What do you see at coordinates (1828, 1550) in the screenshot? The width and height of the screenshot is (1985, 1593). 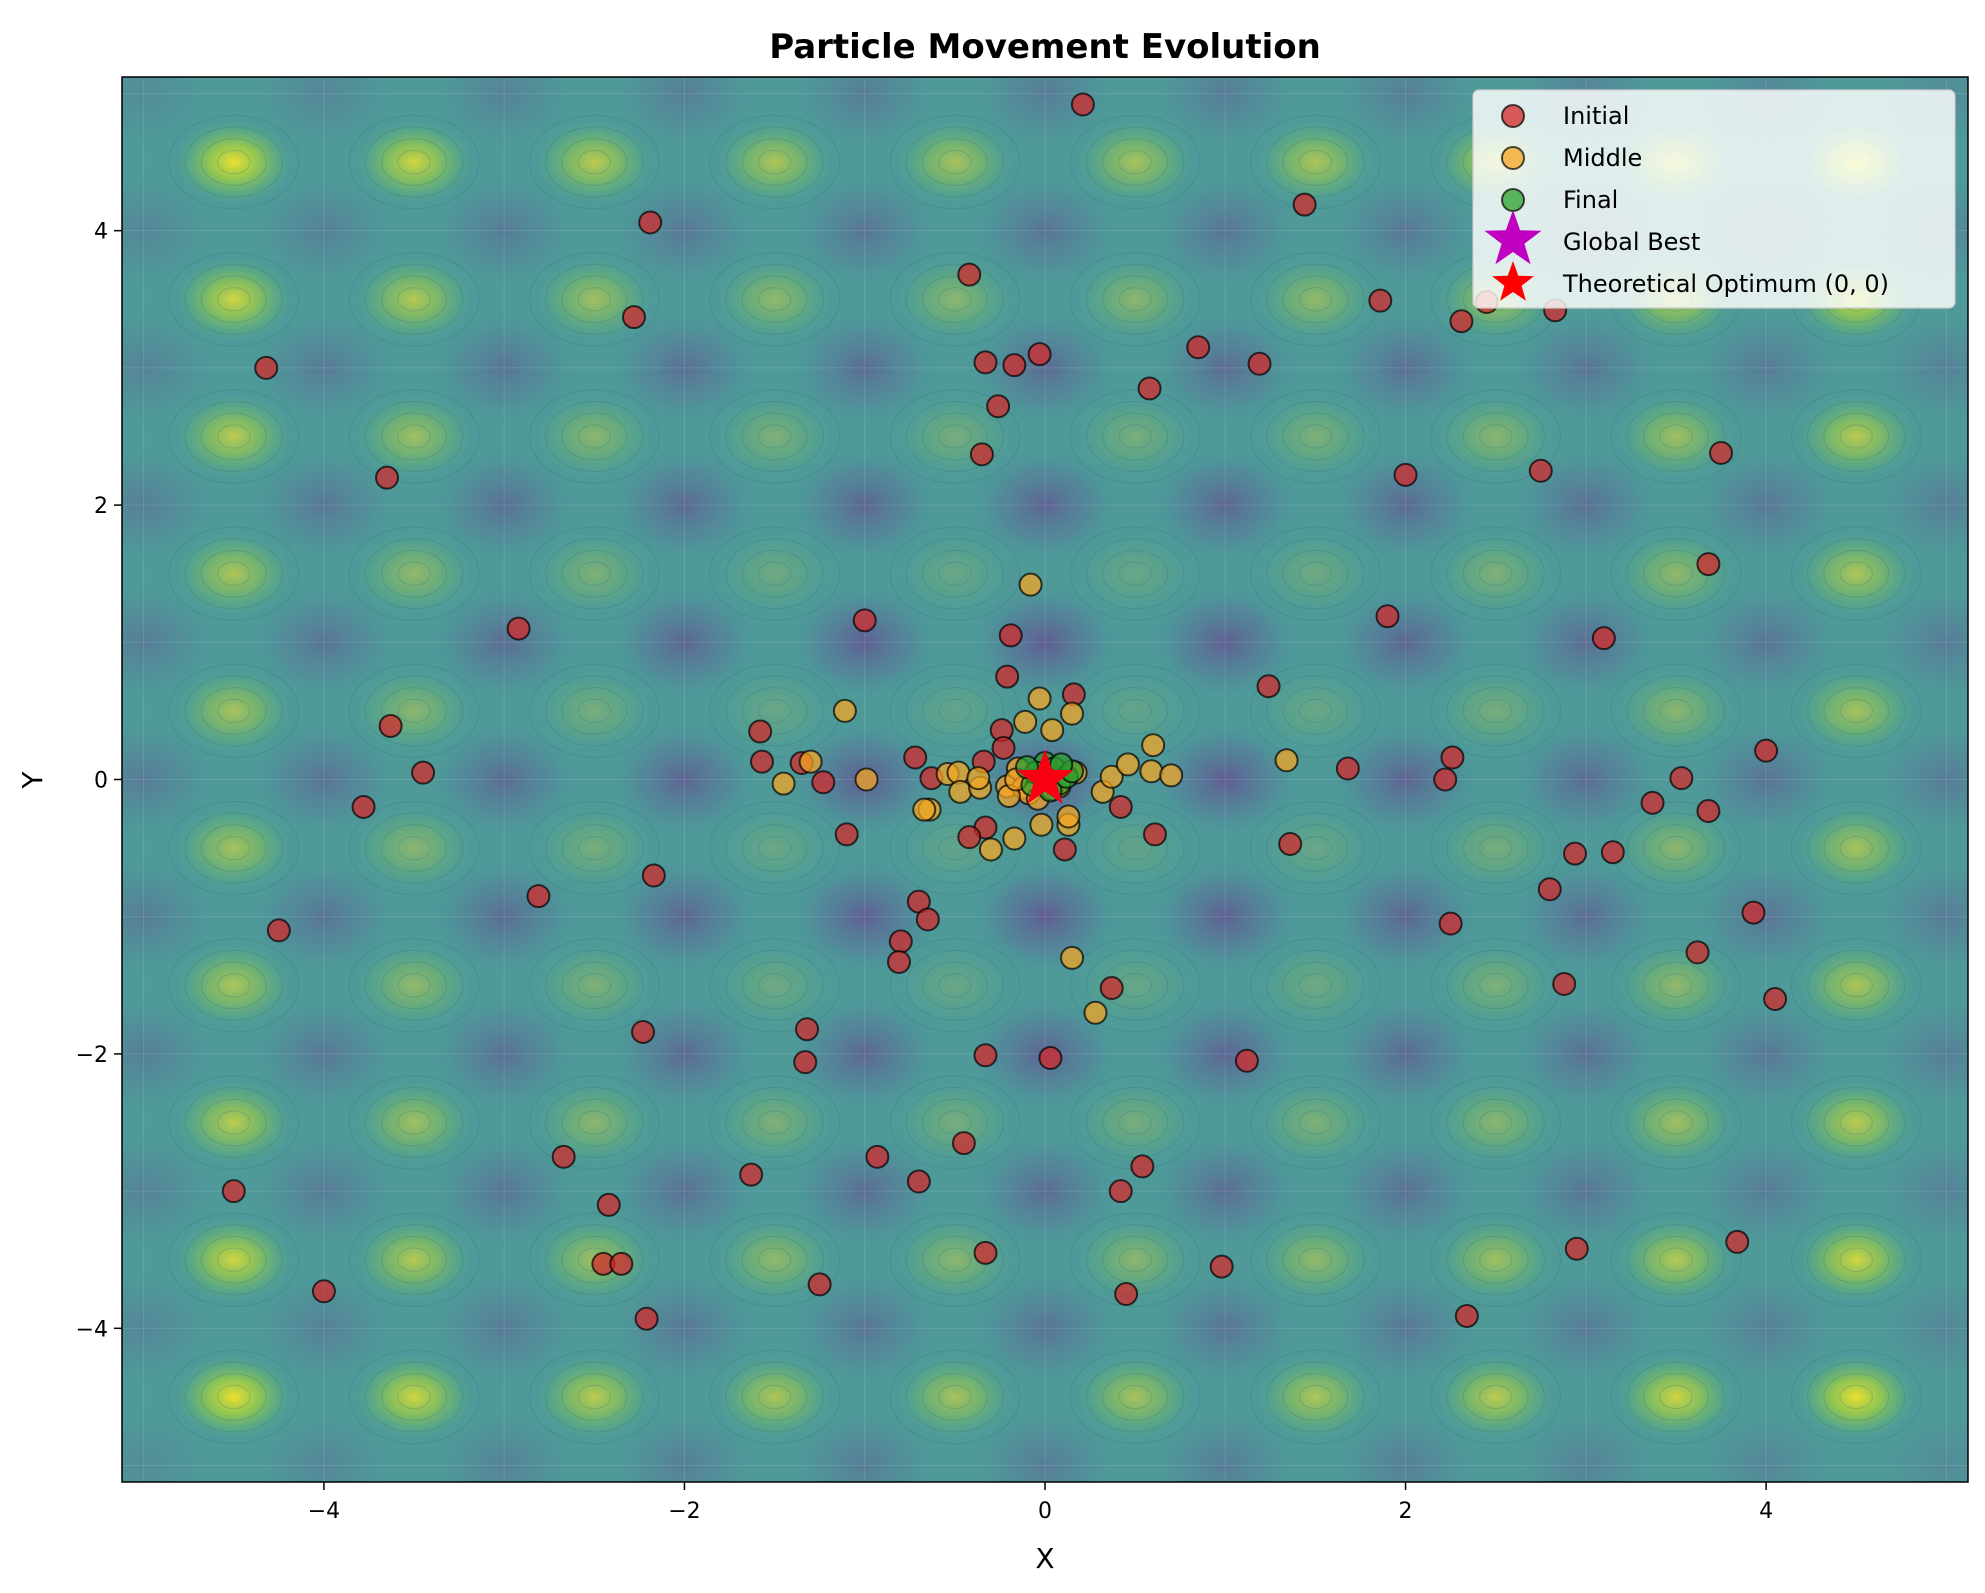 I see `watermark: 掘金技术社区 @ Zxc_` at bounding box center [1828, 1550].